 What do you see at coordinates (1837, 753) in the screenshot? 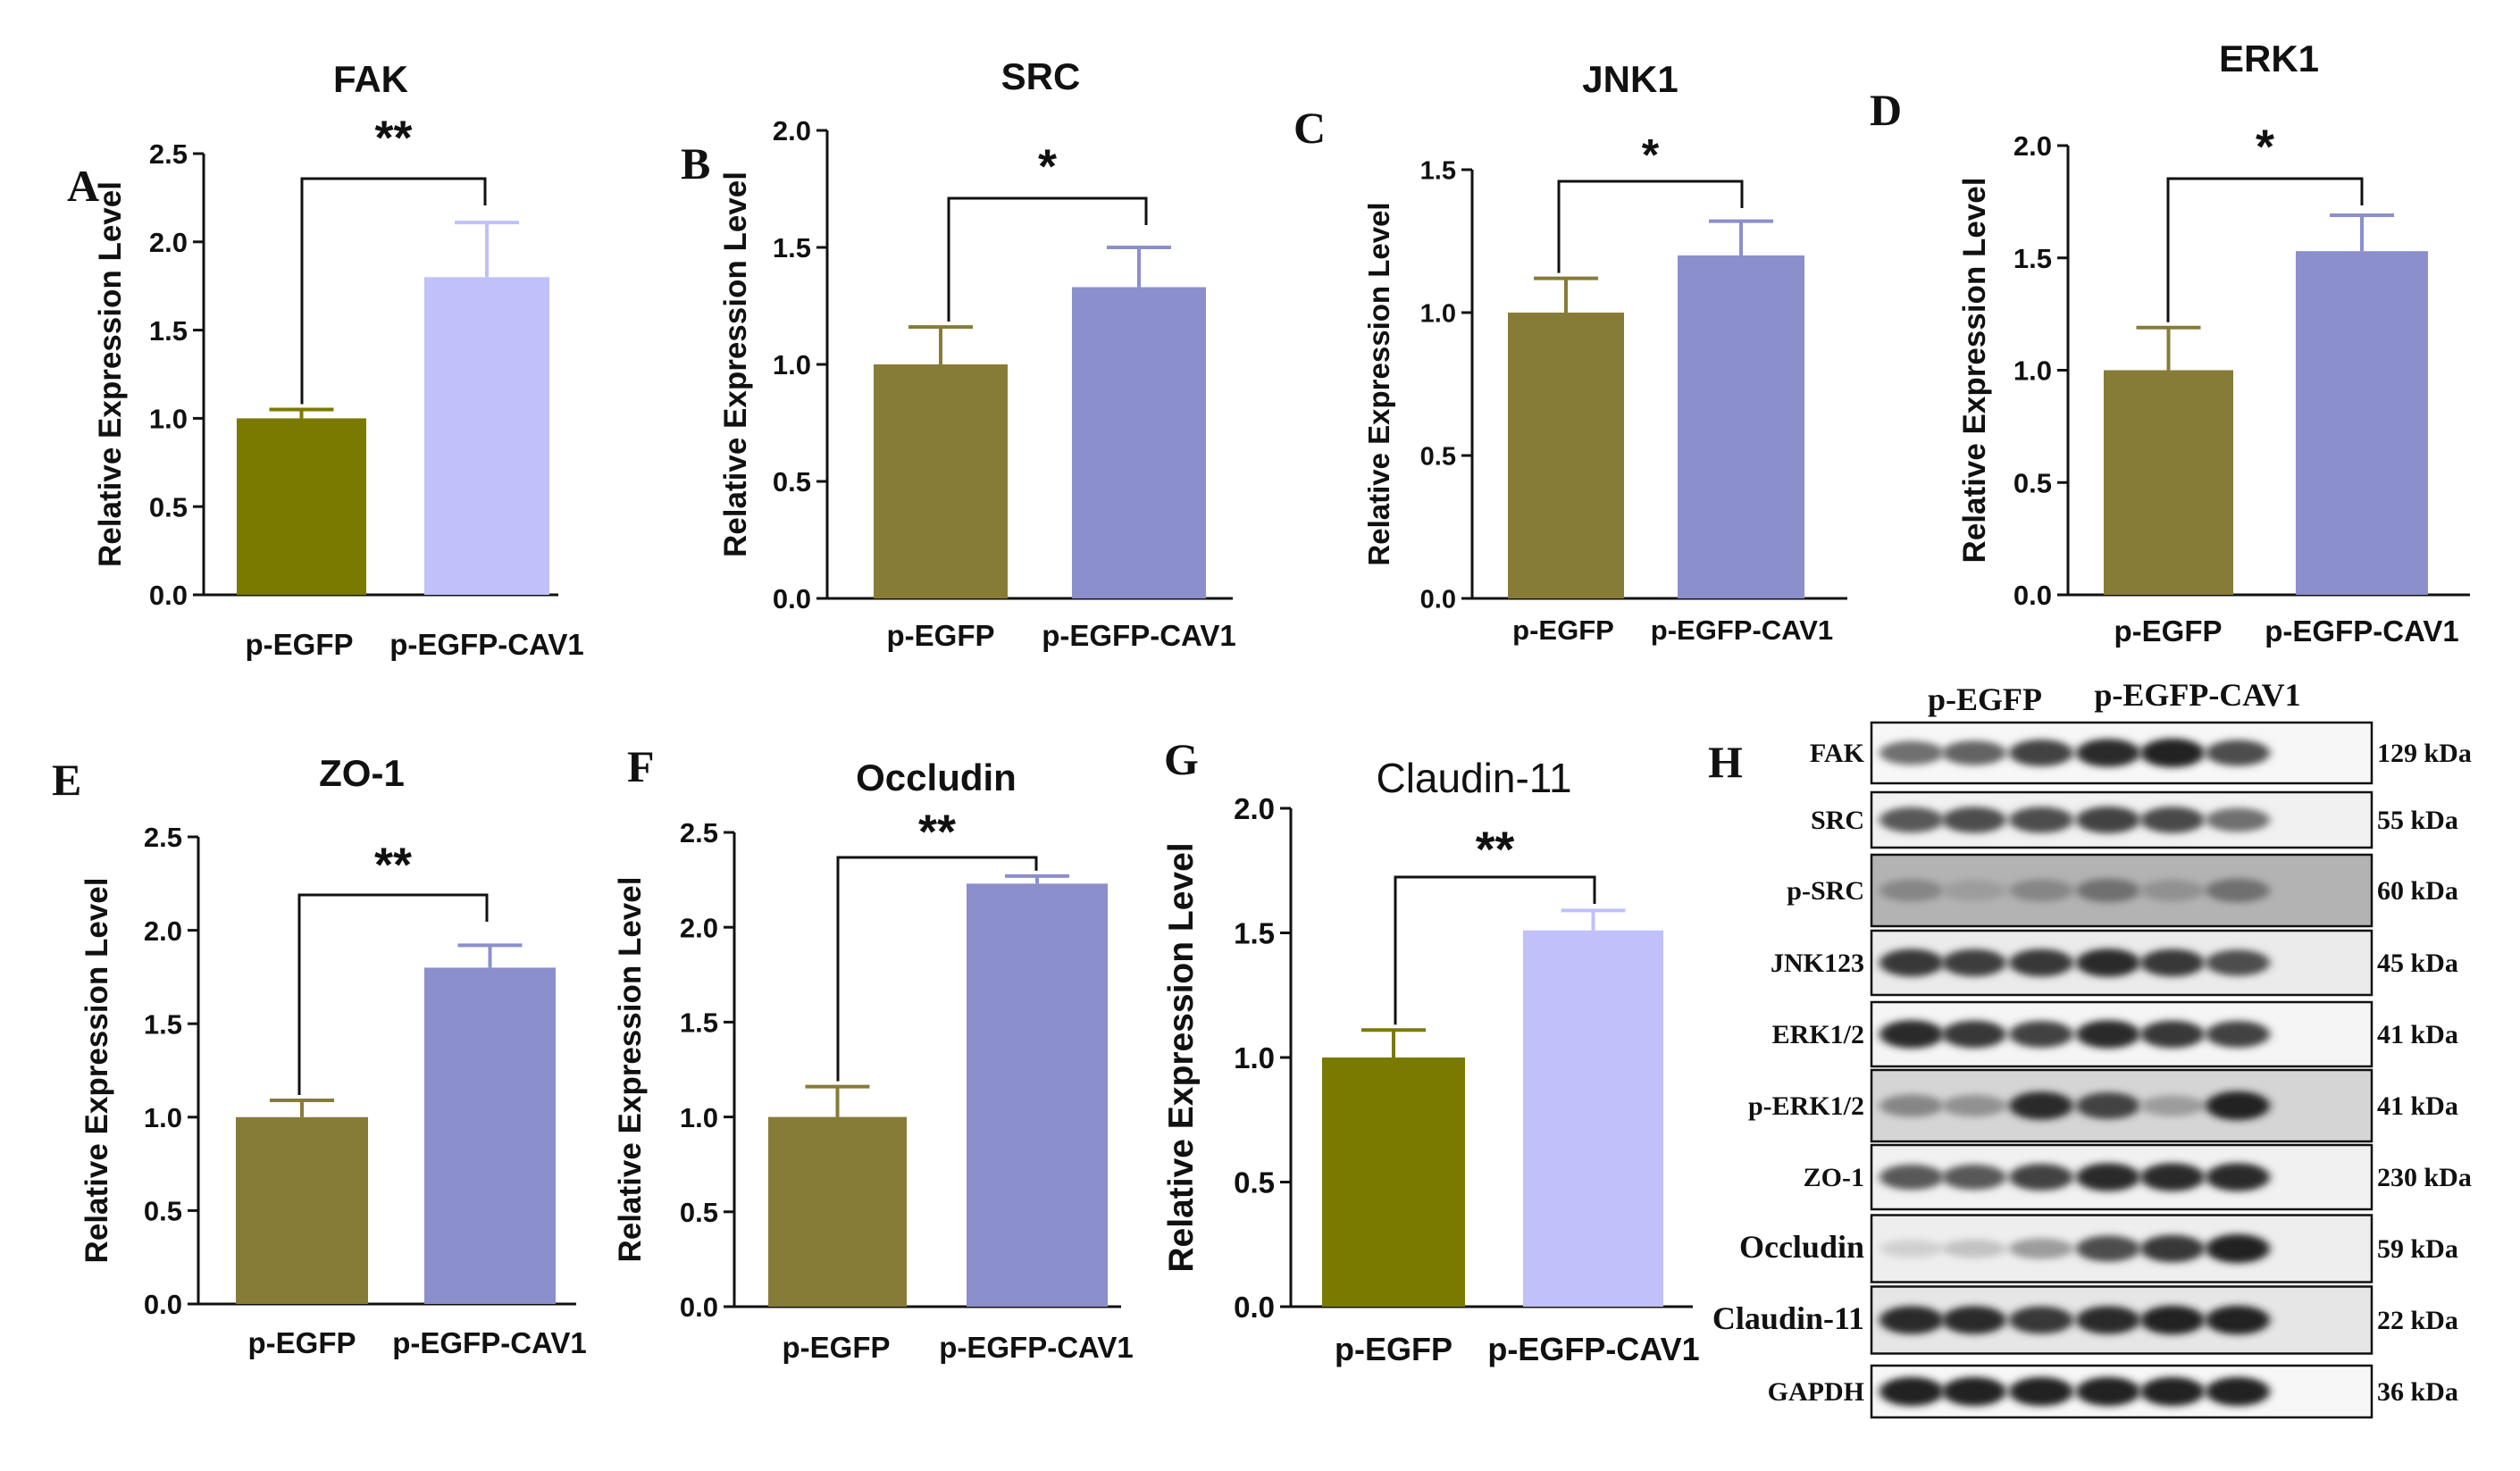
I see `blot-protein-label: FAK` at bounding box center [1837, 753].